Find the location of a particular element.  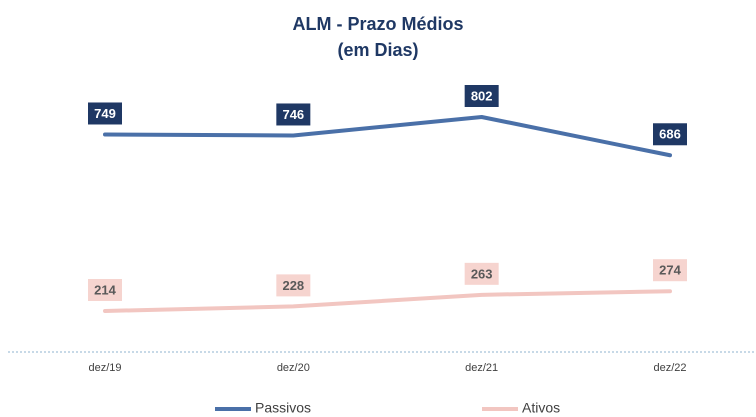

data-label: 263 is located at coordinates (482, 273).